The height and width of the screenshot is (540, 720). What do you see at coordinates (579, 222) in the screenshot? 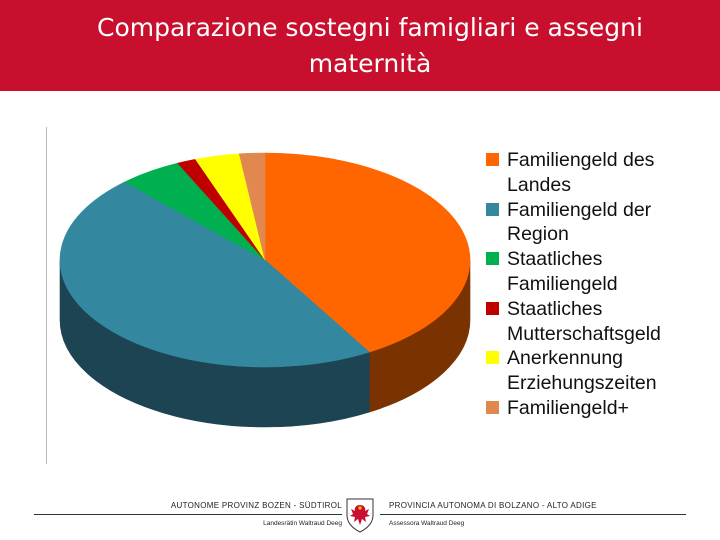
I see `legend-label: Familiengeld der Region` at bounding box center [579, 222].